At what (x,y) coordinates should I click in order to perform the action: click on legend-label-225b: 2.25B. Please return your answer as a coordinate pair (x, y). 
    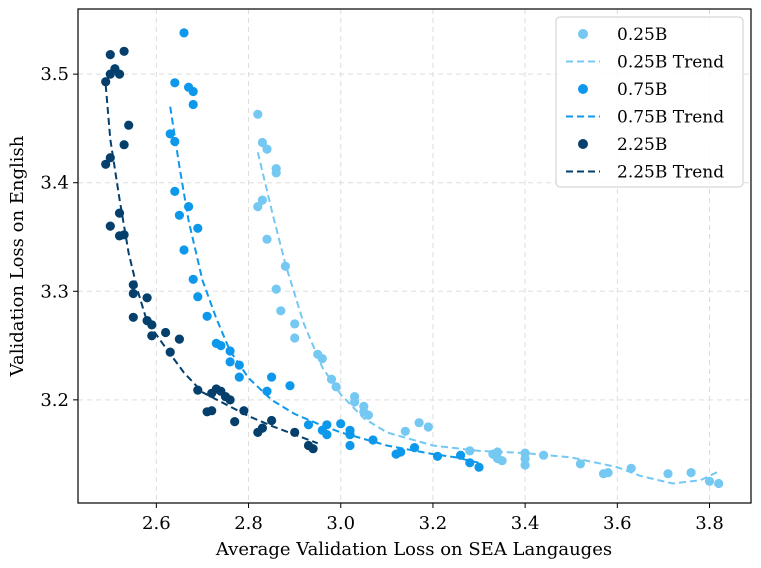
    Looking at the image, I should click on (642, 145).